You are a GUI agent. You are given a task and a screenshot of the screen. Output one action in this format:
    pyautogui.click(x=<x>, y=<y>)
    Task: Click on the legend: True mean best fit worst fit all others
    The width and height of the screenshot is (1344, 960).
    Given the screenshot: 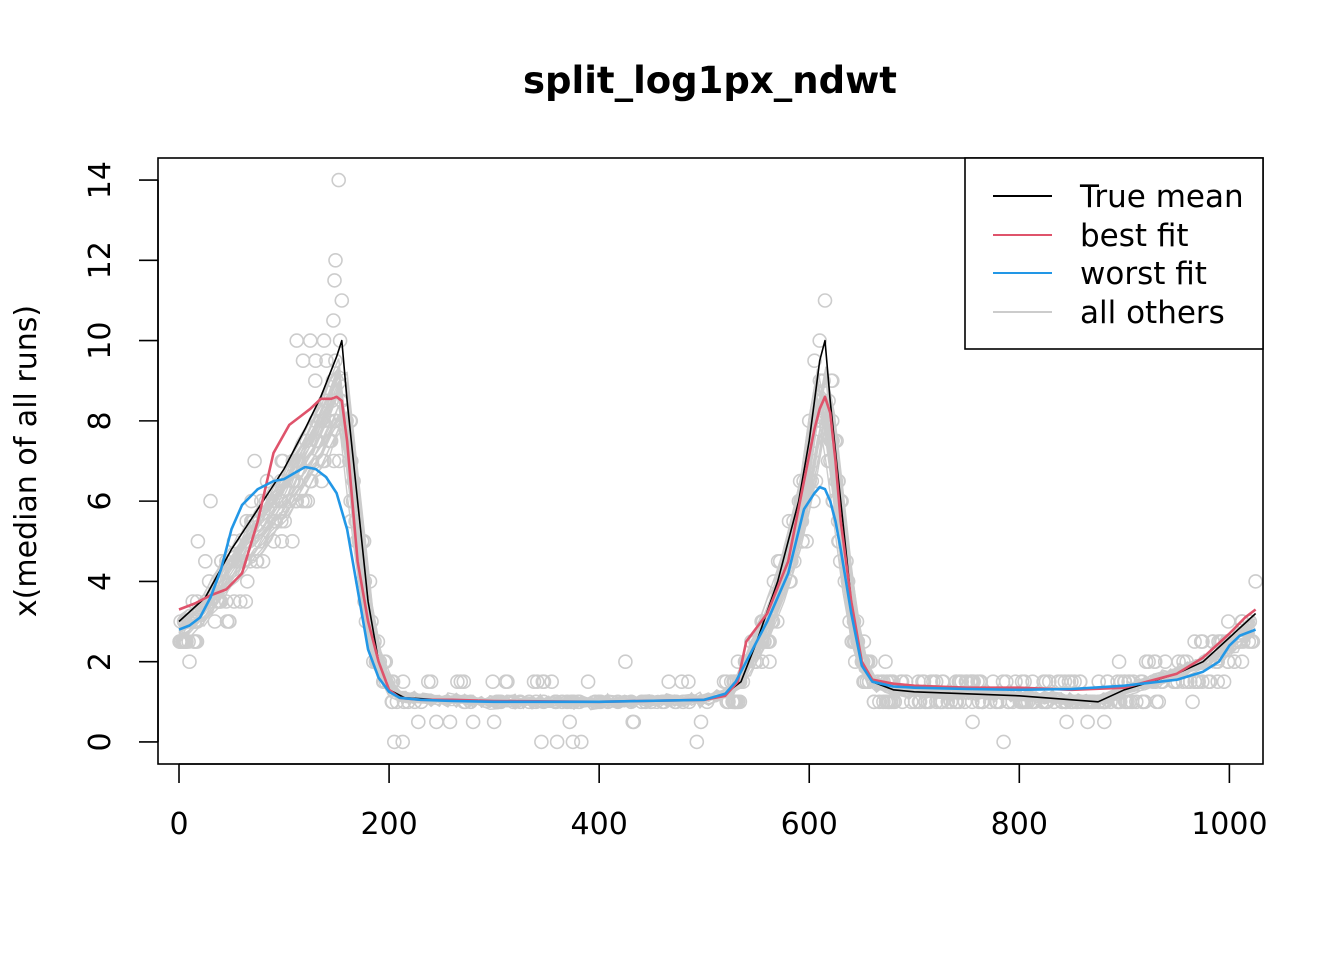 What is the action you would take?
    pyautogui.click(x=1114, y=253)
    